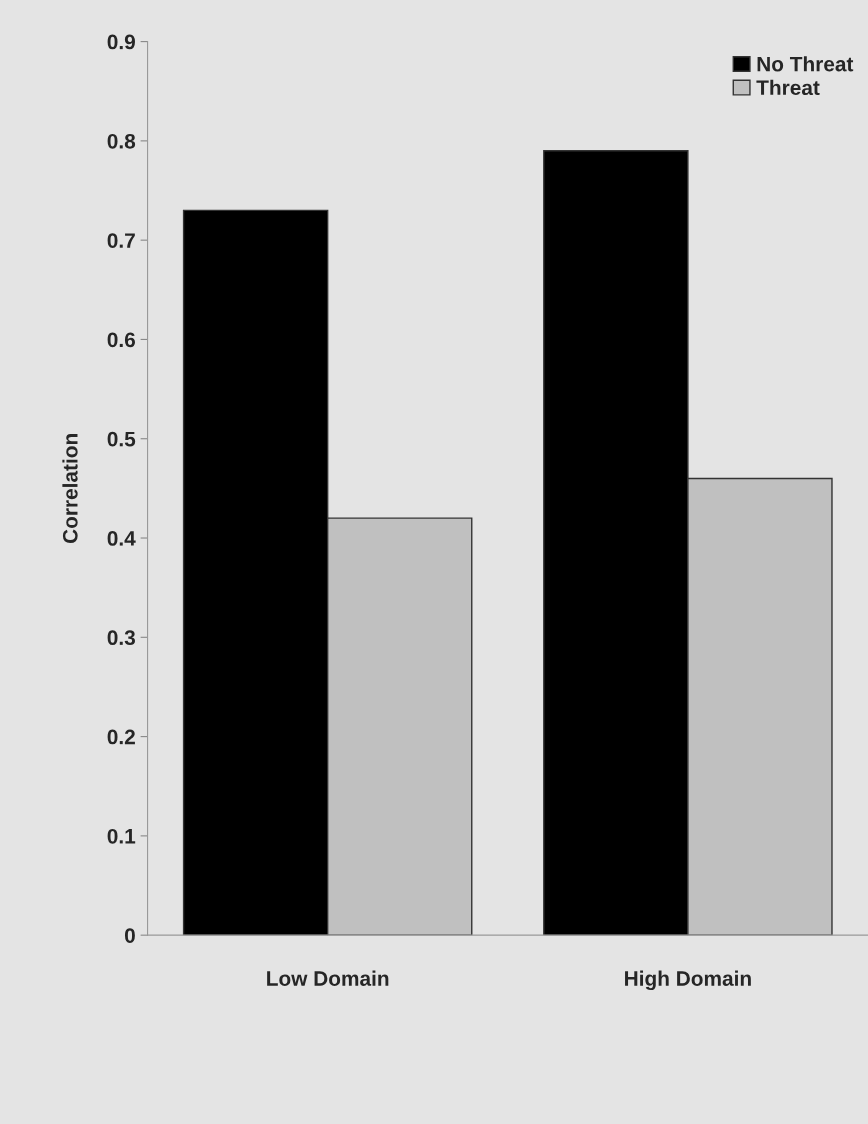  Describe the element at coordinates (70, 489) in the screenshot. I see `y-axis-title: Correlation` at that location.